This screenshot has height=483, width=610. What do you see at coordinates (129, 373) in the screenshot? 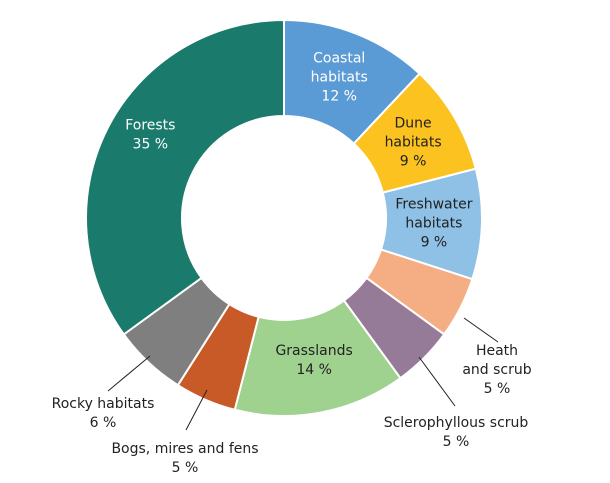
I see `leader-line-rocky-habitats` at bounding box center [129, 373].